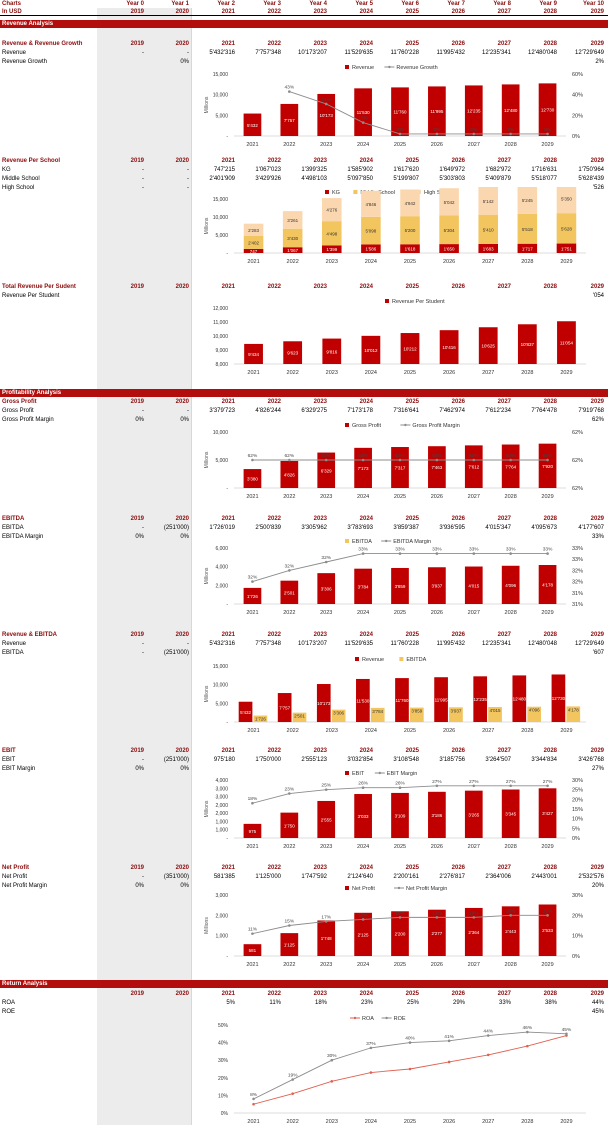 The height and width of the screenshot is (1125, 608). What do you see at coordinates (268, 411) in the screenshot?
I see `gross-profit-cell: 4'826'244` at bounding box center [268, 411].